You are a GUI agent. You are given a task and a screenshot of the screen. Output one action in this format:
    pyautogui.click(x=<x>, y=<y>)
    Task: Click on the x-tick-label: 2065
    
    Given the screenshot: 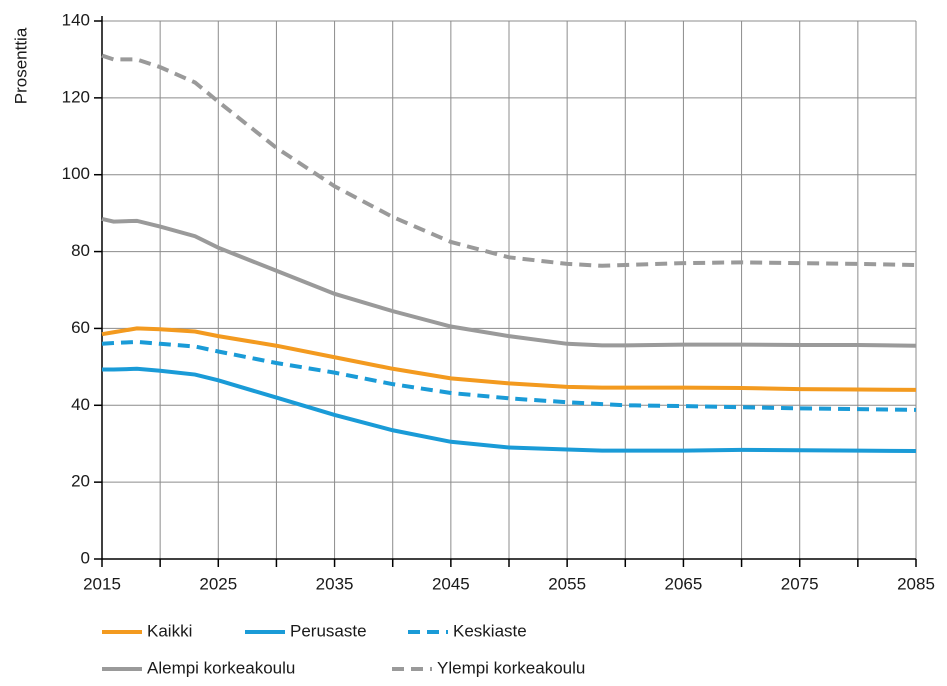 What is the action you would take?
    pyautogui.click(x=684, y=583)
    